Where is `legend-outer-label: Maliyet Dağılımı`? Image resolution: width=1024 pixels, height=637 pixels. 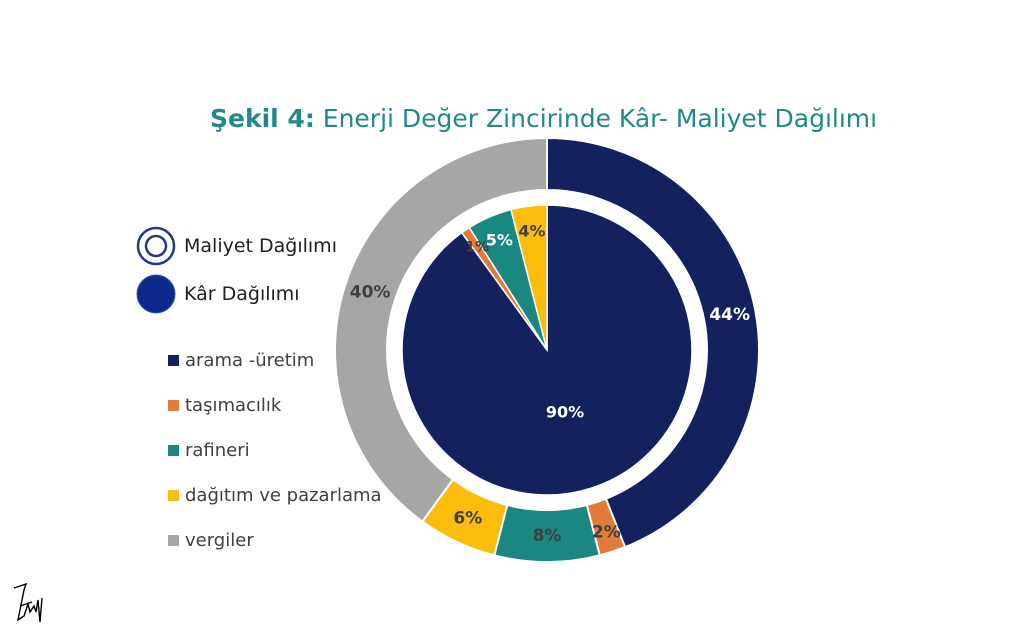
legend-outer-label: Maliyet Dağılımı is located at coordinates (260, 246).